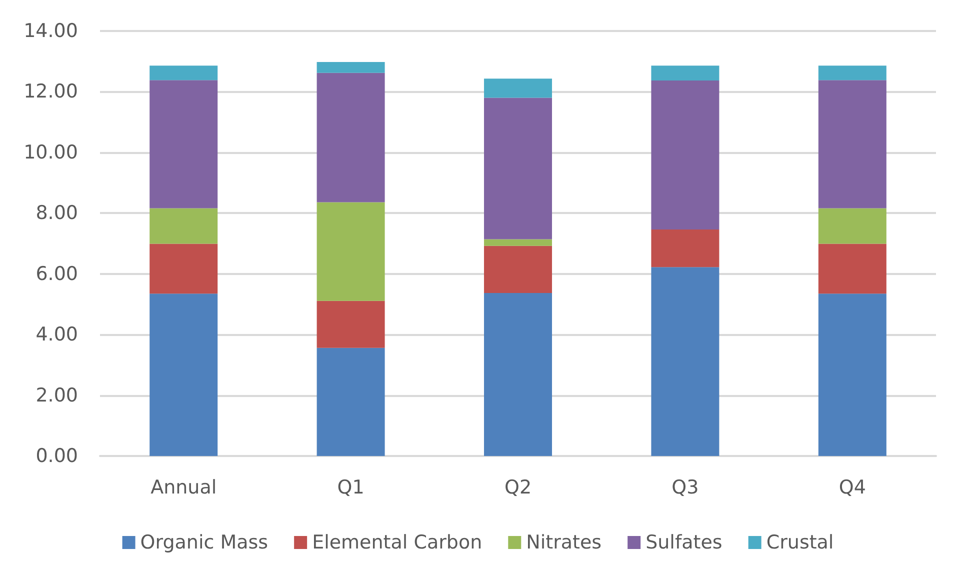  What do you see at coordinates (51, 31) in the screenshot?
I see `y-tick-label: 14.00` at bounding box center [51, 31].